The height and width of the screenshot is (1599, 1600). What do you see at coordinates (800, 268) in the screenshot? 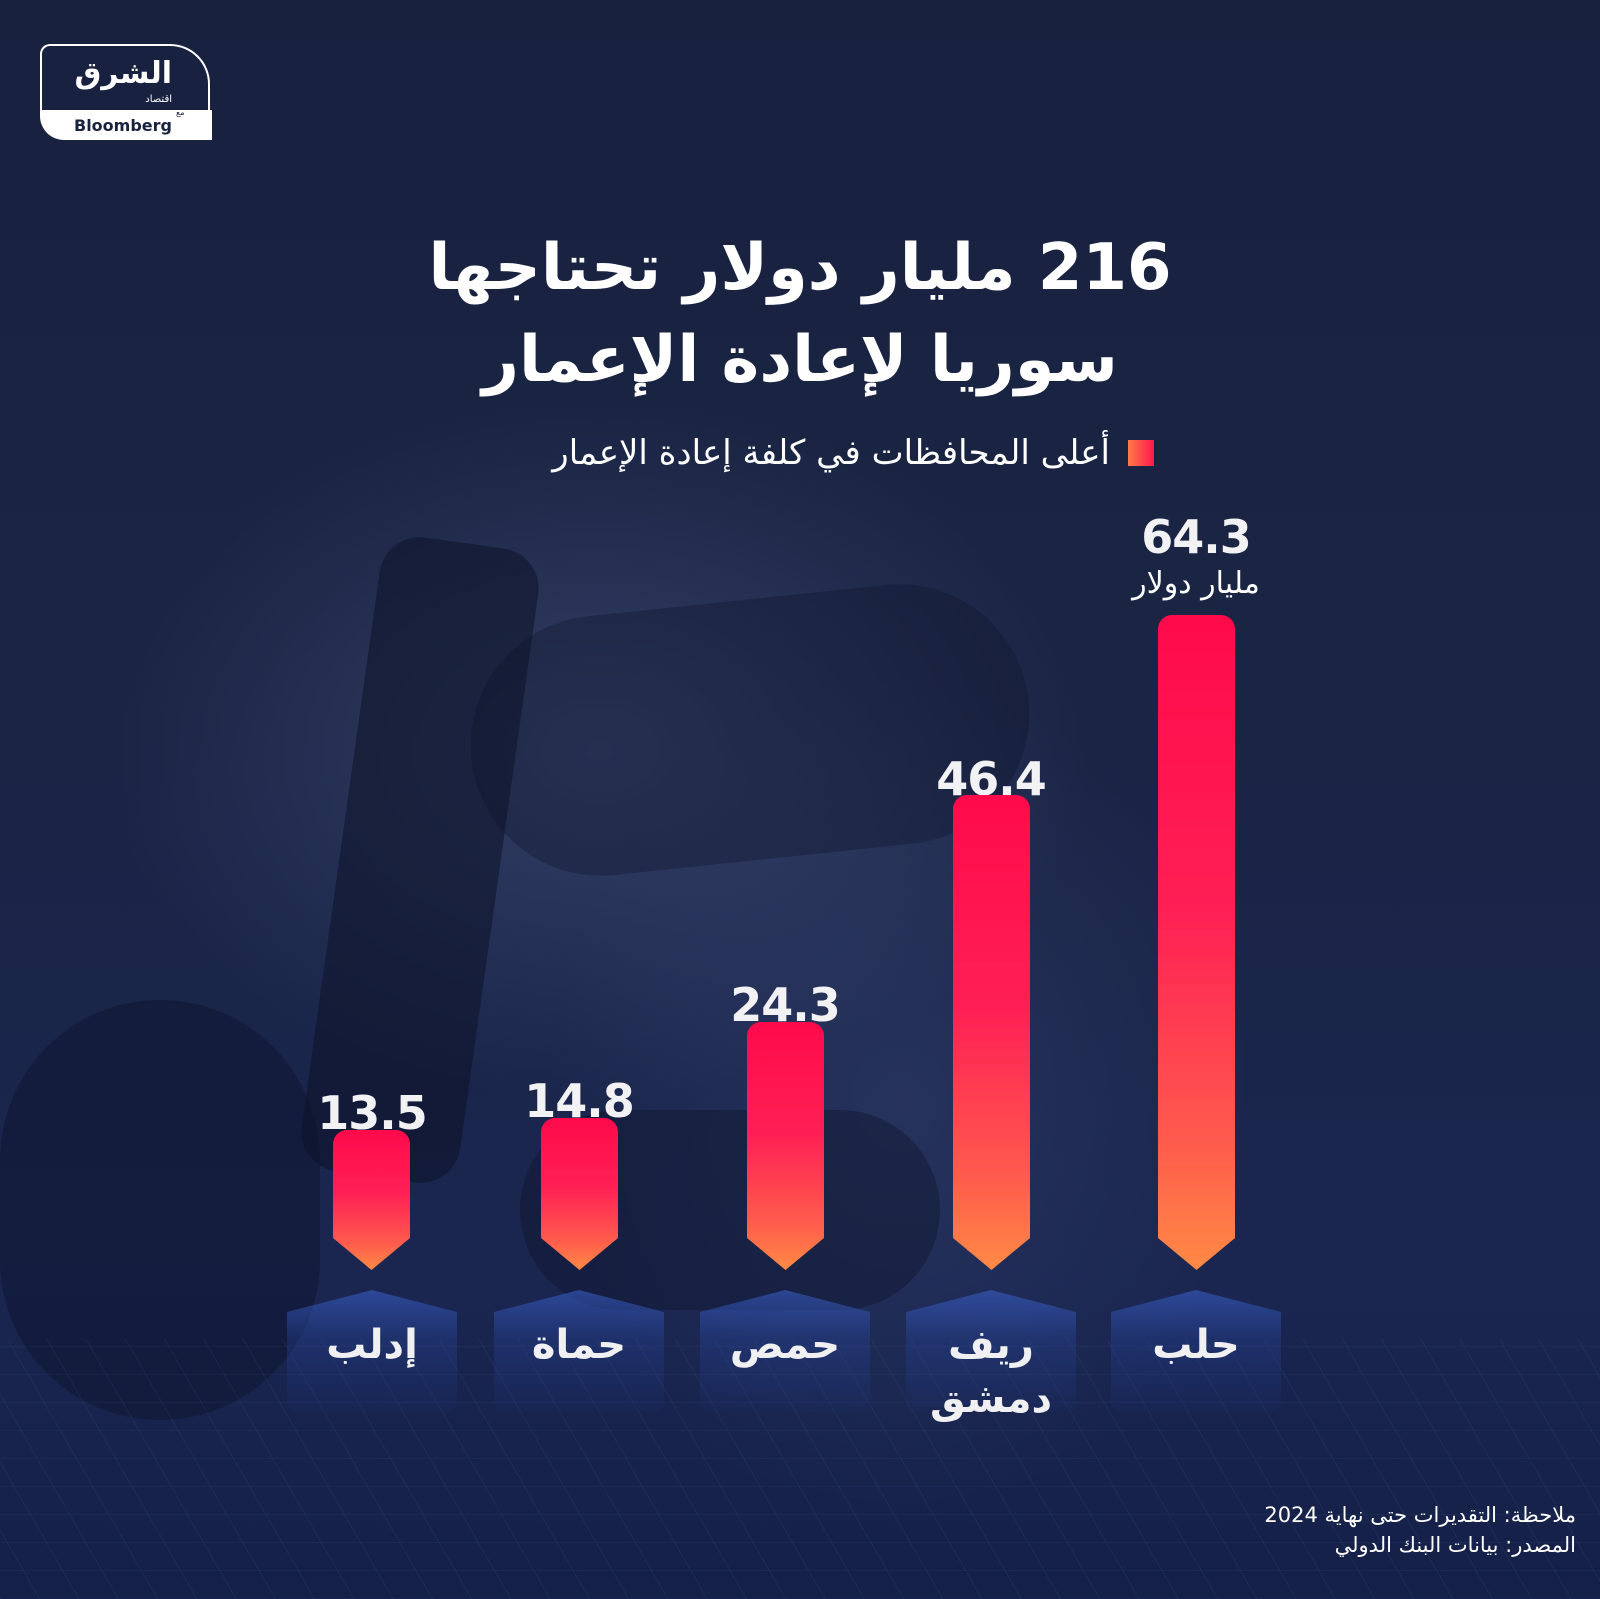
I see `title-line-1: 216 مليار دولار تحتاجها` at bounding box center [800, 268].